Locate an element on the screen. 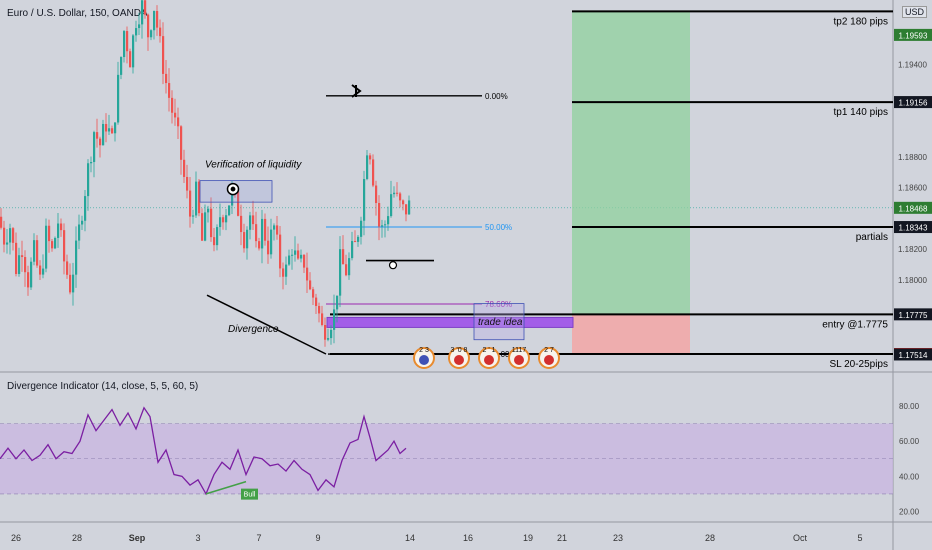 This screenshot has height=550, width=932. event-badge: 2 ' 1 is located at coordinates (489, 358).